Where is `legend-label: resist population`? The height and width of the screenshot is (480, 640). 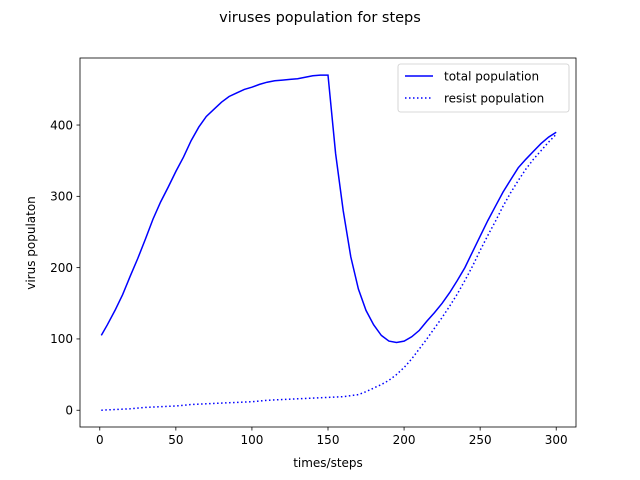 legend-label: resist population is located at coordinates (494, 98).